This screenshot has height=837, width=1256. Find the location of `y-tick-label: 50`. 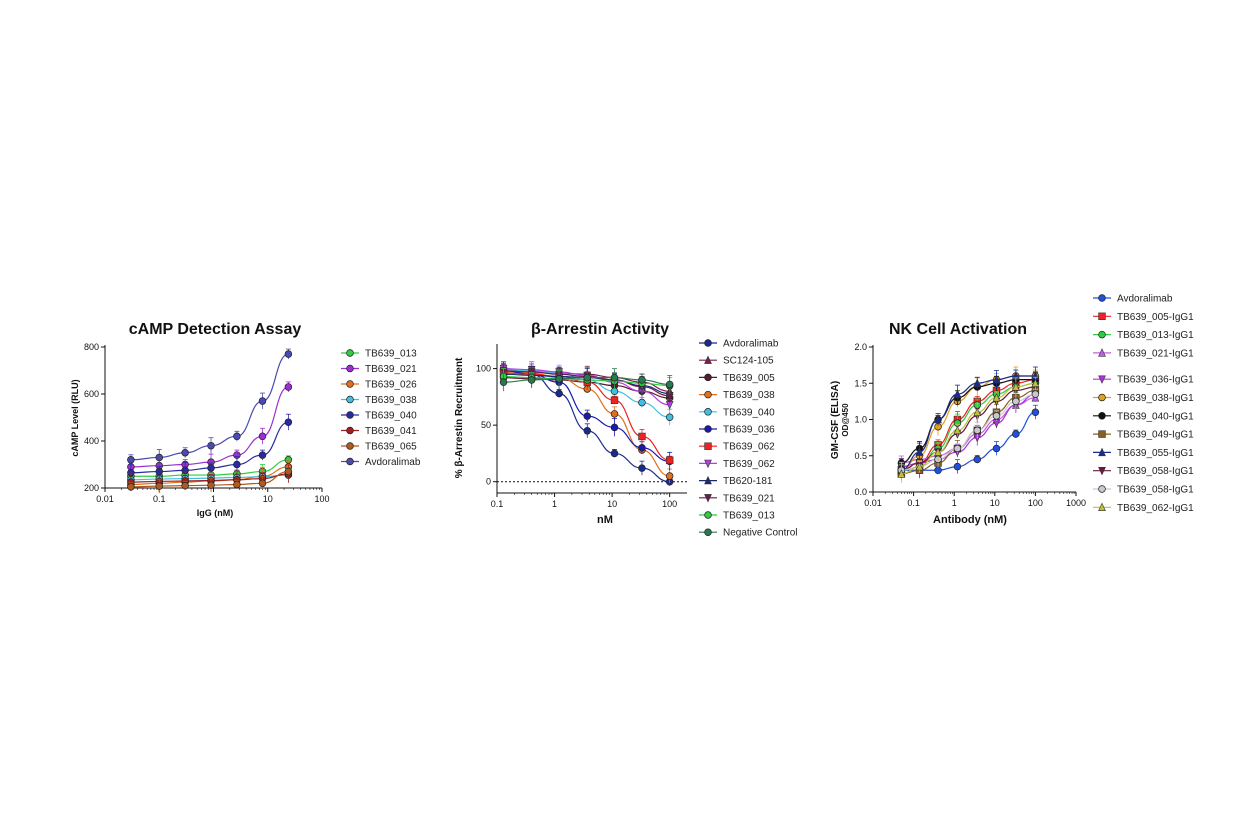

y-tick-label: 50 is located at coordinates (486, 425).